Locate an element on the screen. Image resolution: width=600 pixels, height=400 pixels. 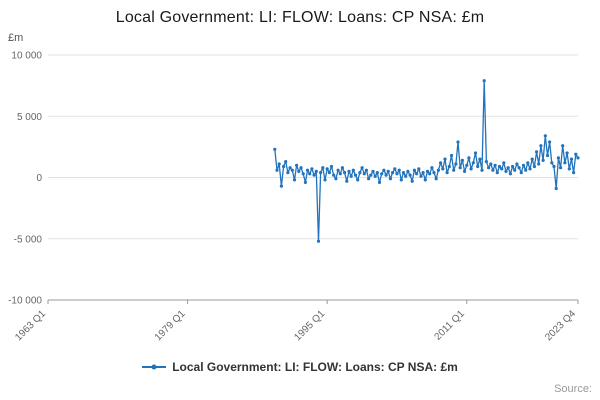
x-tick-label: 1995 Q1 is located at coordinates (309, 325).